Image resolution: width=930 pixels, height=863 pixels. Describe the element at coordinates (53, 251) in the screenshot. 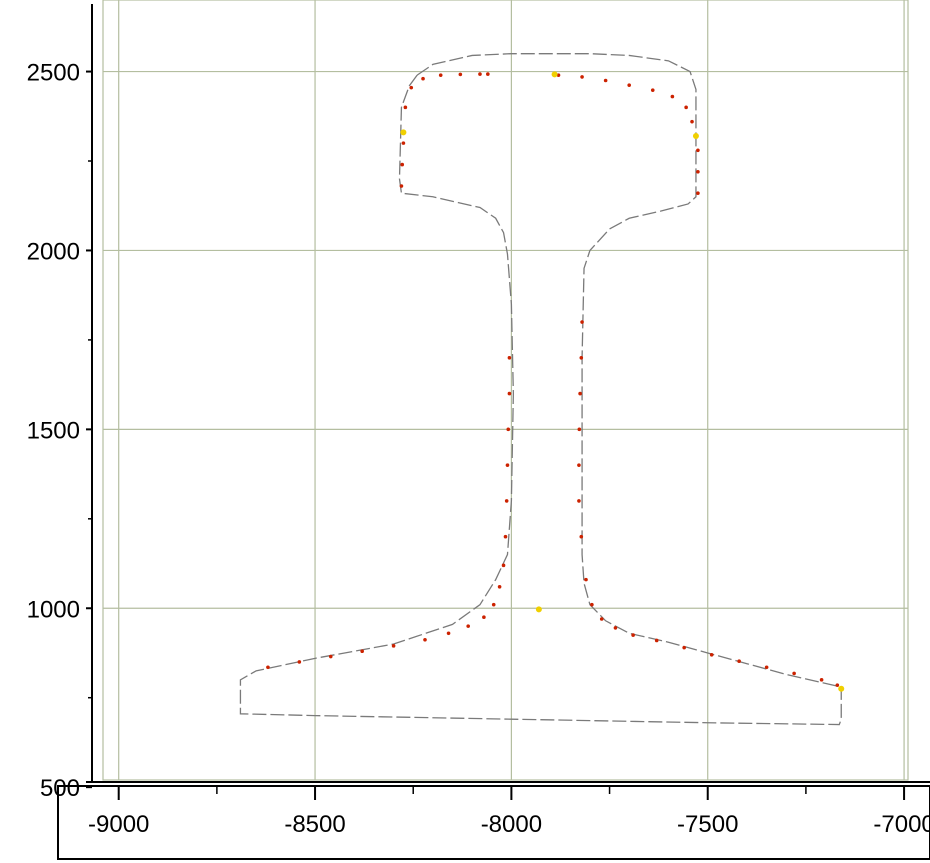

I see `y-tick-label: 2000` at that location.